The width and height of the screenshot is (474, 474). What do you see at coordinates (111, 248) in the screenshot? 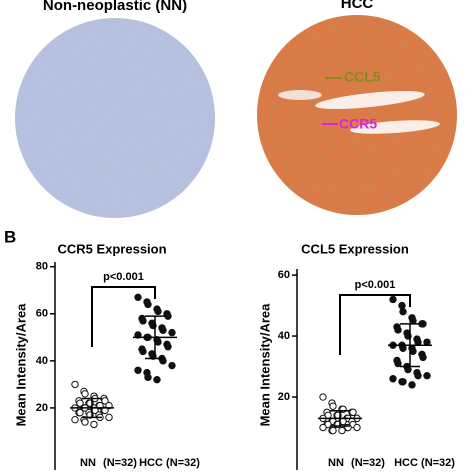
I see `chart-title: CCR5 Expression` at bounding box center [111, 248].